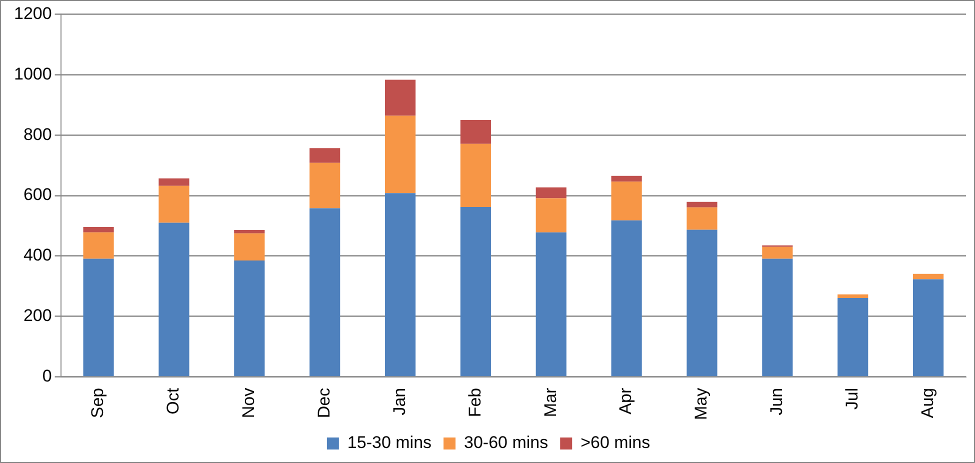  What do you see at coordinates (399, 402) in the screenshot?
I see `x-tick-label: Jan` at bounding box center [399, 402].